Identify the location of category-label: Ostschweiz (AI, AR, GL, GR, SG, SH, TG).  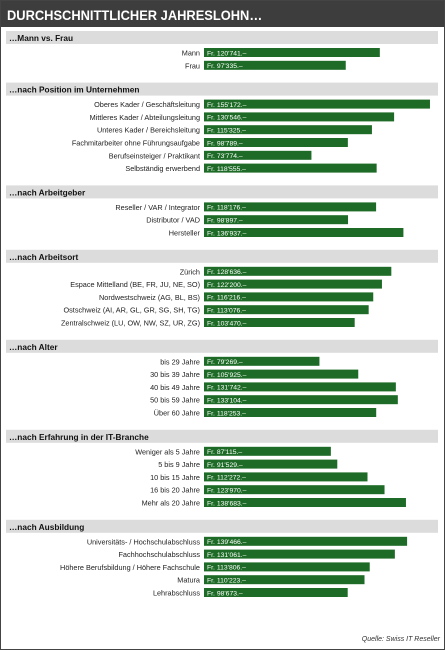
(131, 310).